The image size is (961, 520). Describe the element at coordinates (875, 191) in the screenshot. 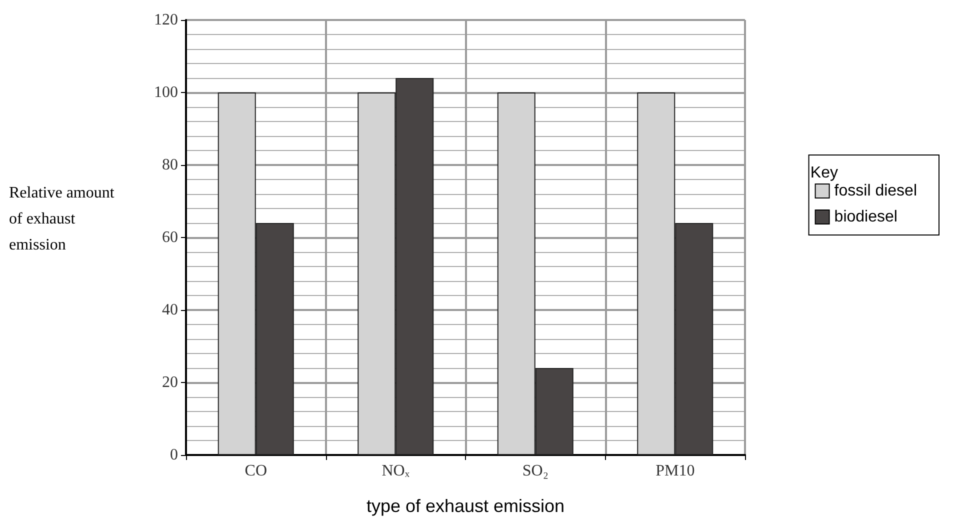

I see `legend-label: fossil diesel` at that location.